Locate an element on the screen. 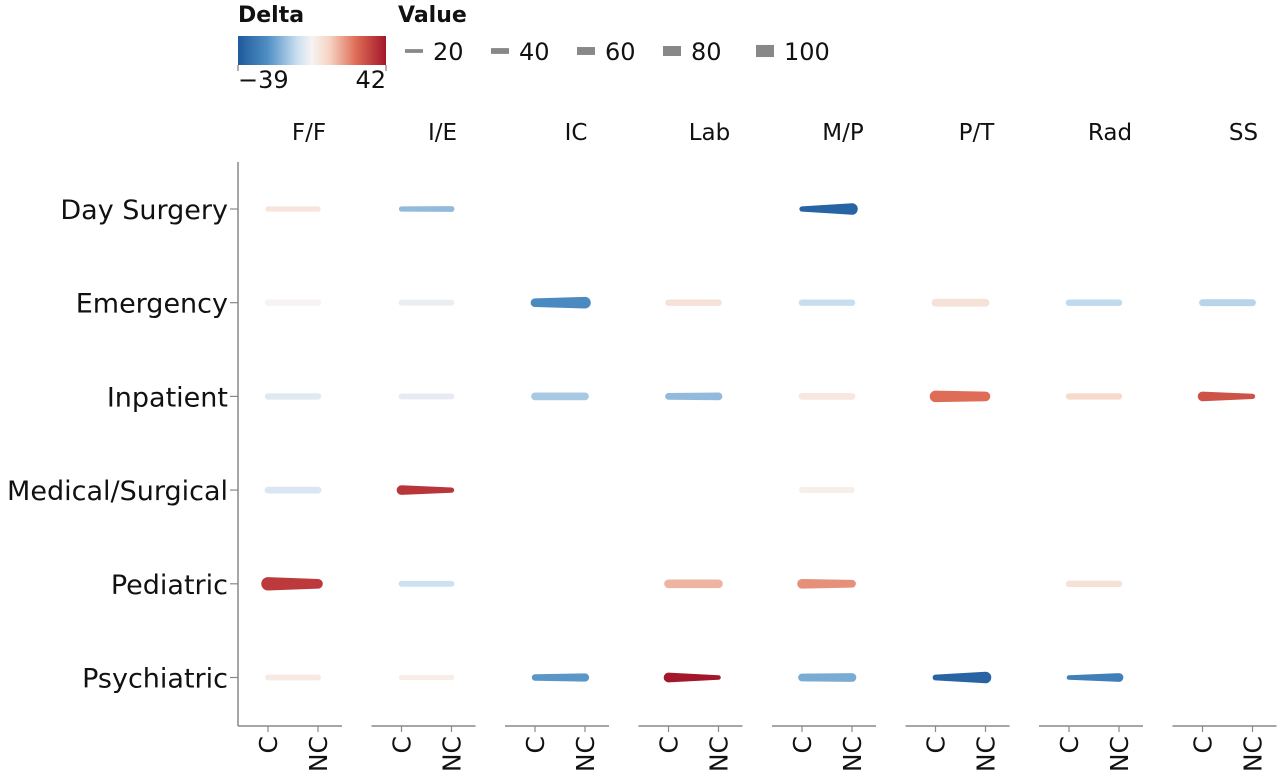 This screenshot has height=778, width=1280. mark-medical-surgical-i-e is located at coordinates (425, 490).